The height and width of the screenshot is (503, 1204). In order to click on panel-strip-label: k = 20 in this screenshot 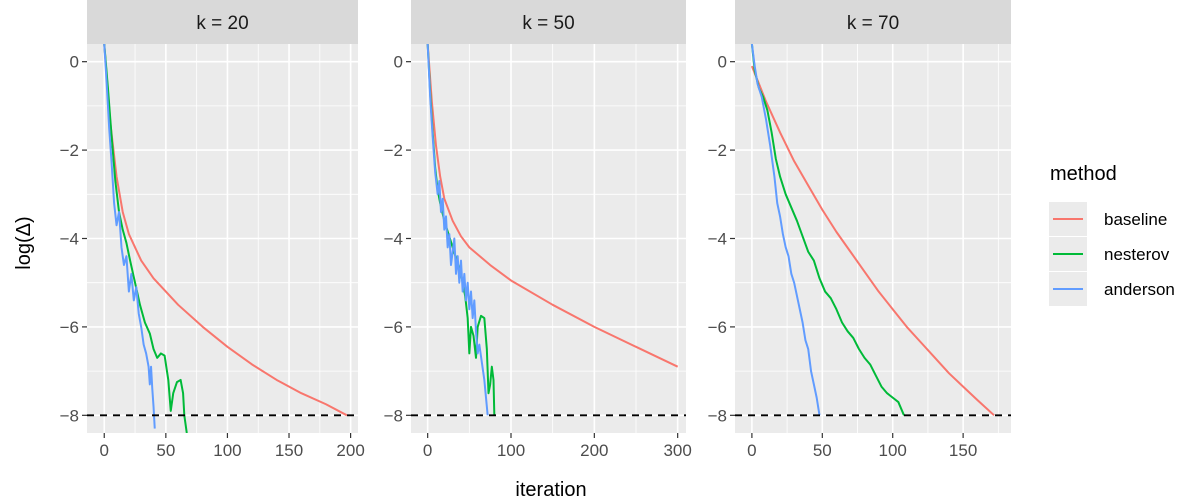, I will do `click(222, 23)`.